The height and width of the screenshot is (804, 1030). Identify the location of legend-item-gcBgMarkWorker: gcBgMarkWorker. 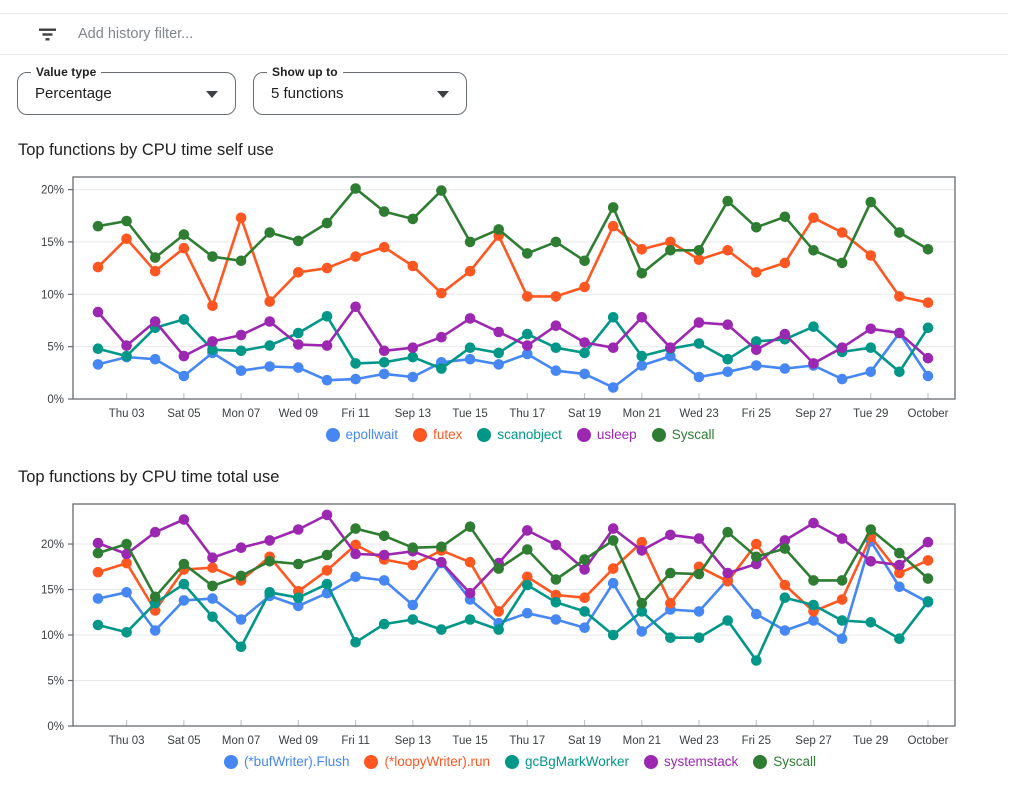
(567, 761).